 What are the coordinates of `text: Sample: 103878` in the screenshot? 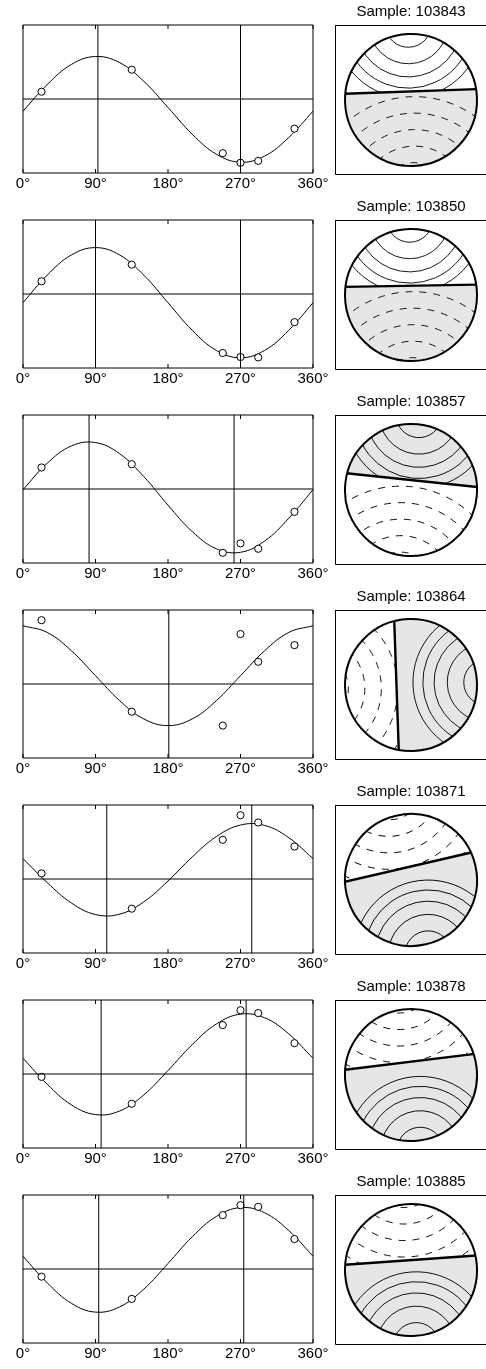 It's located at (411, 986).